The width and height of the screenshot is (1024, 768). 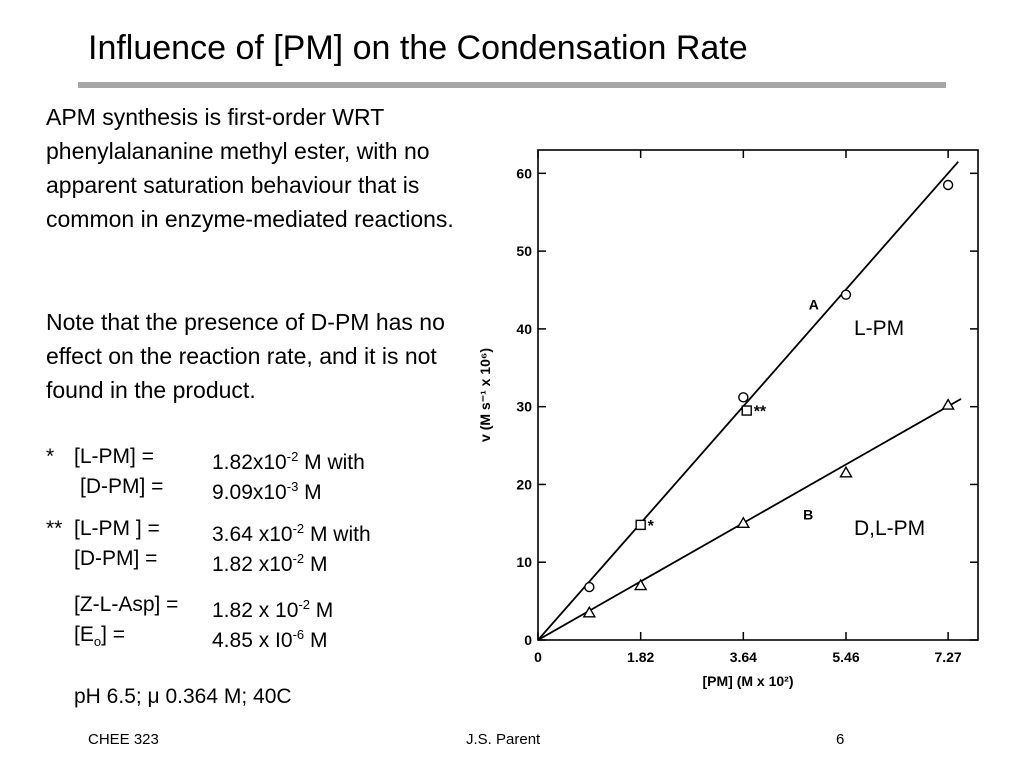 I want to click on condition-1-lpm-label: [L-PM] =, so click(x=114, y=456).